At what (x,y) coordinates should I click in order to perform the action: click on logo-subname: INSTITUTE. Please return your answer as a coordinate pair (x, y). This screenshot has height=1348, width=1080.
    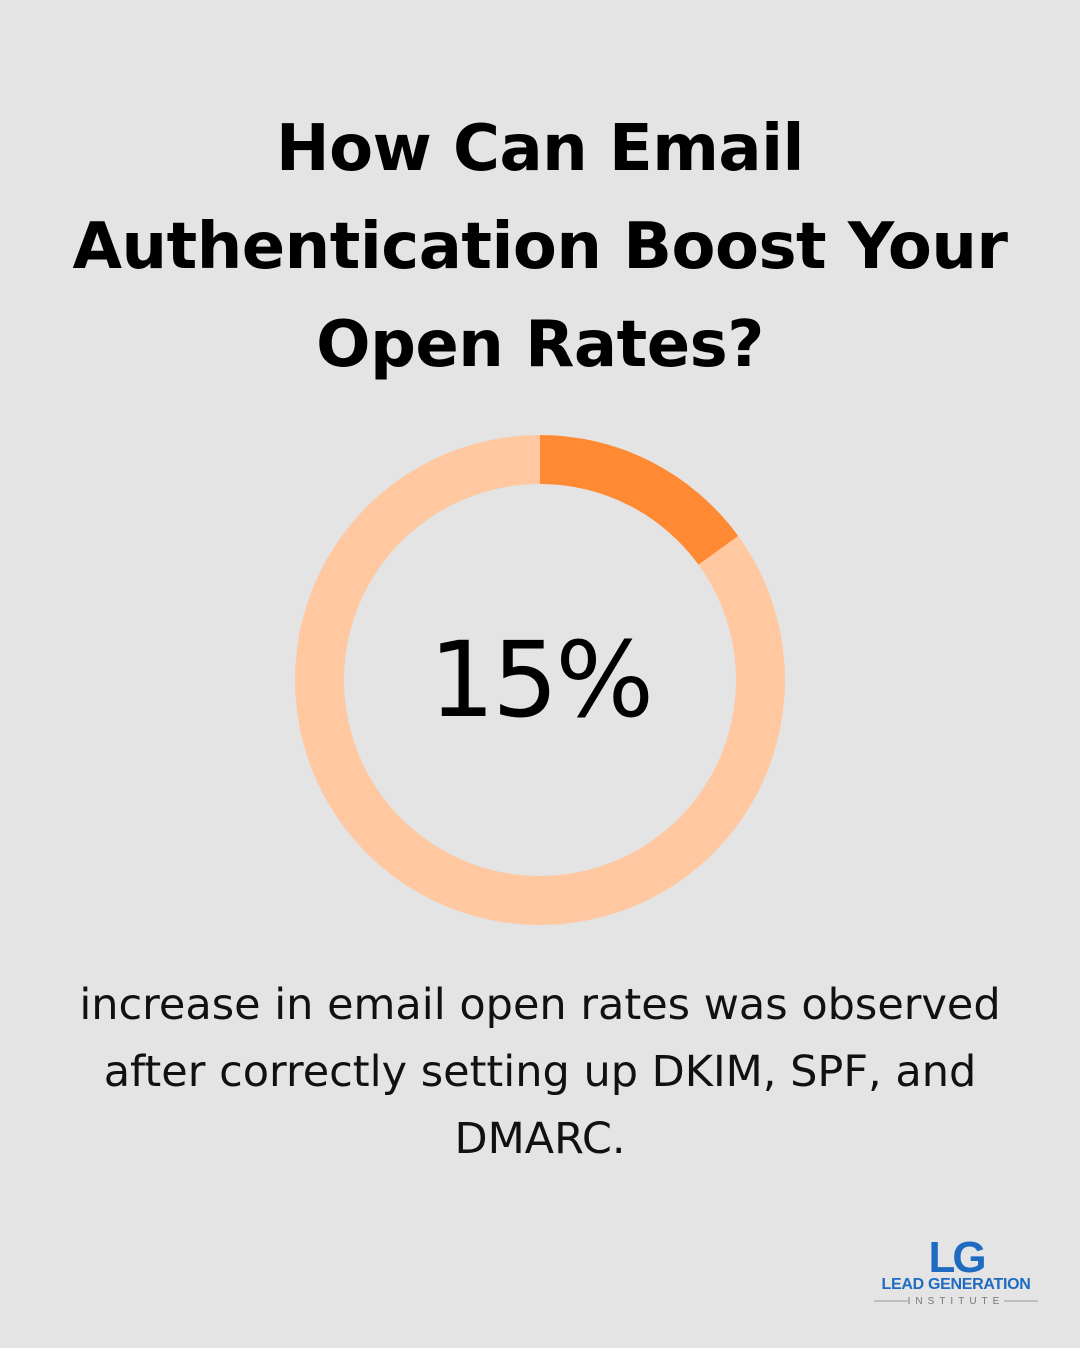
    Looking at the image, I should click on (956, 1301).